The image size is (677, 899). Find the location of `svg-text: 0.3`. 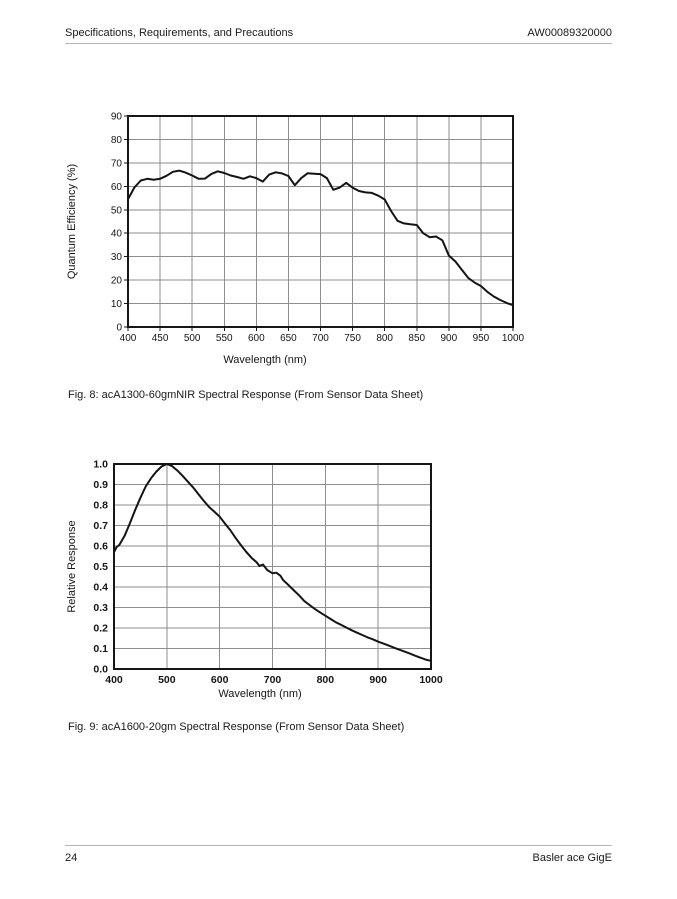

svg-text: 0.3 is located at coordinates (100, 608).